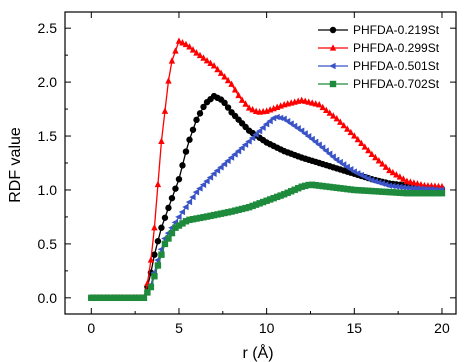 The height and width of the screenshot is (362, 465). Describe the element at coordinates (48, 28) in the screenshot. I see `y-tick-label: 2.5` at that location.